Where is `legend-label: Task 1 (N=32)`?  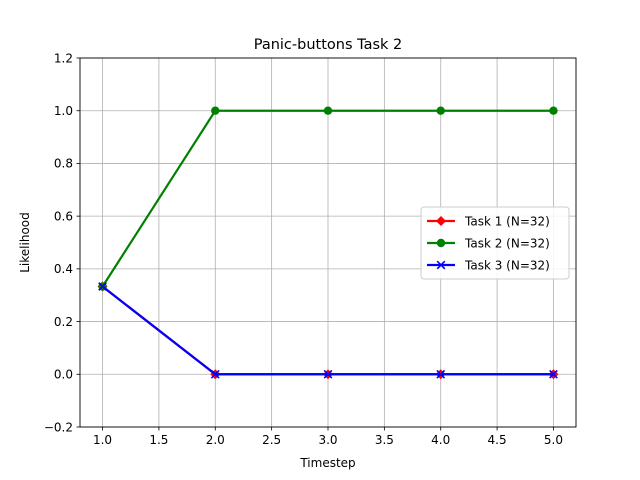 legend-label: Task 1 (N=32) is located at coordinates (507, 222).